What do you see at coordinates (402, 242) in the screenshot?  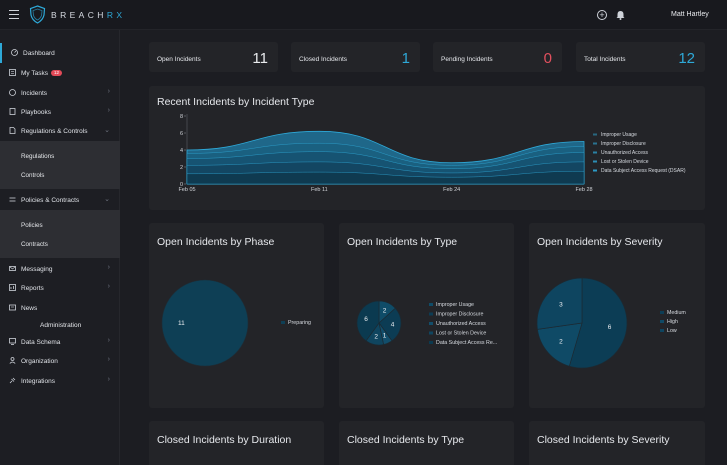 I see `card-title: Open Incidents by Type` at bounding box center [402, 242].